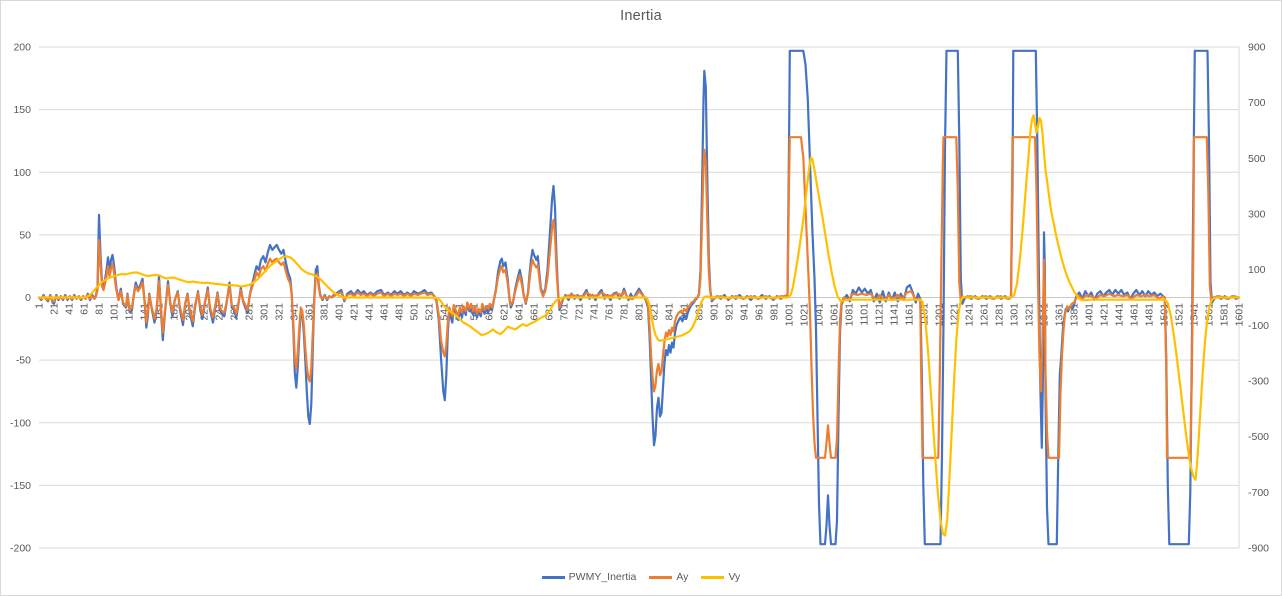  I want to click on x-axis-tick-label: 101, so click(115, 312).